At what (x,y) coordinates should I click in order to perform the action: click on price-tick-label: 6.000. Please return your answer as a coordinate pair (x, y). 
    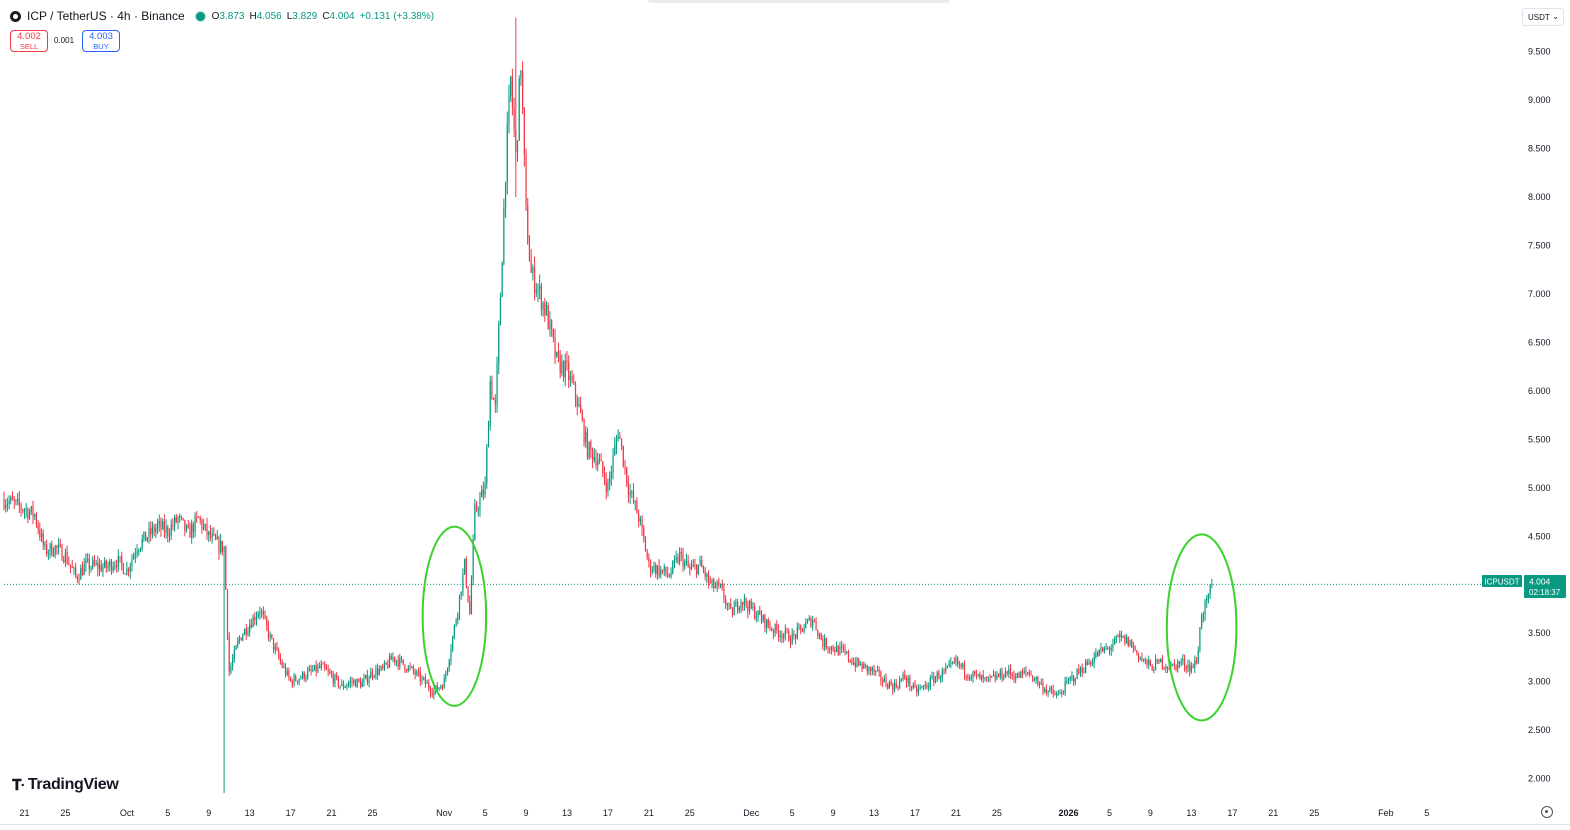
    Looking at the image, I should click on (1539, 391).